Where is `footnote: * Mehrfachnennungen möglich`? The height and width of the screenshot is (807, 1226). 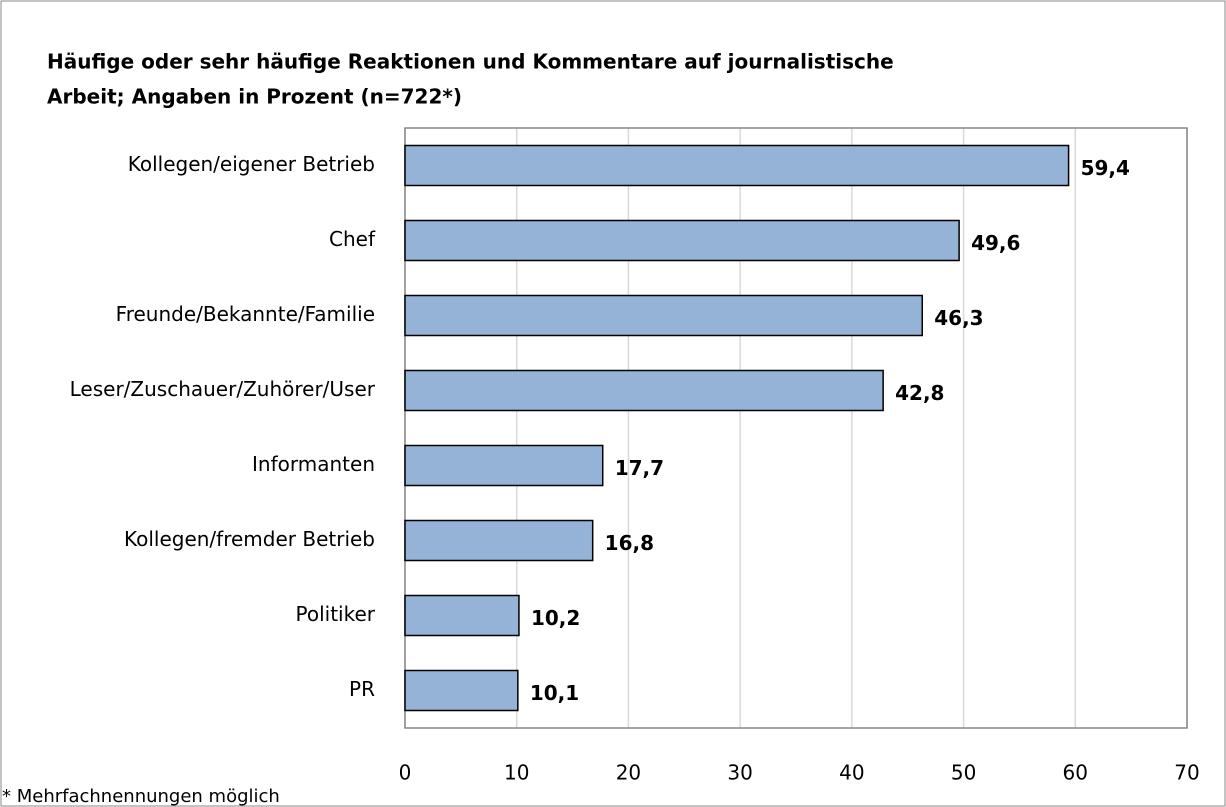 footnote: * Mehrfachnennungen möglich is located at coordinates (141, 796).